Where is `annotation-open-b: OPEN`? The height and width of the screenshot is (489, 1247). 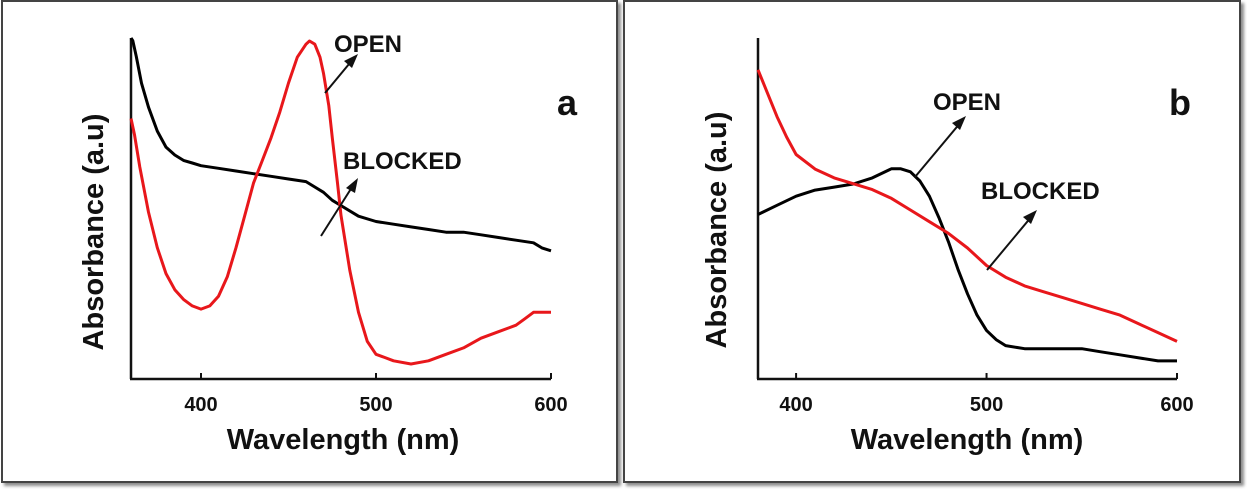
annotation-open-b: OPEN is located at coordinates (957, 133).